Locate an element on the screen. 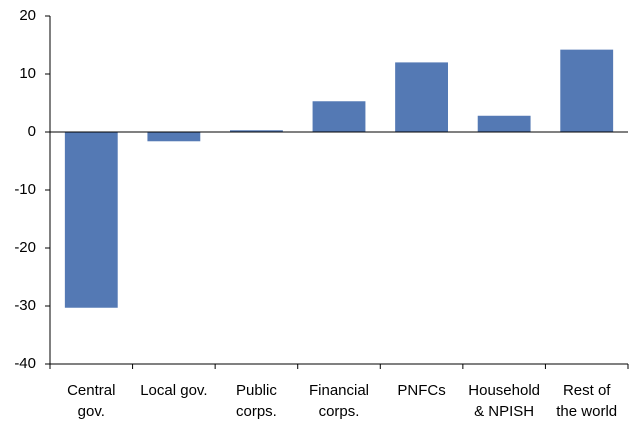  x-tick-label: the world is located at coordinates (586, 411).